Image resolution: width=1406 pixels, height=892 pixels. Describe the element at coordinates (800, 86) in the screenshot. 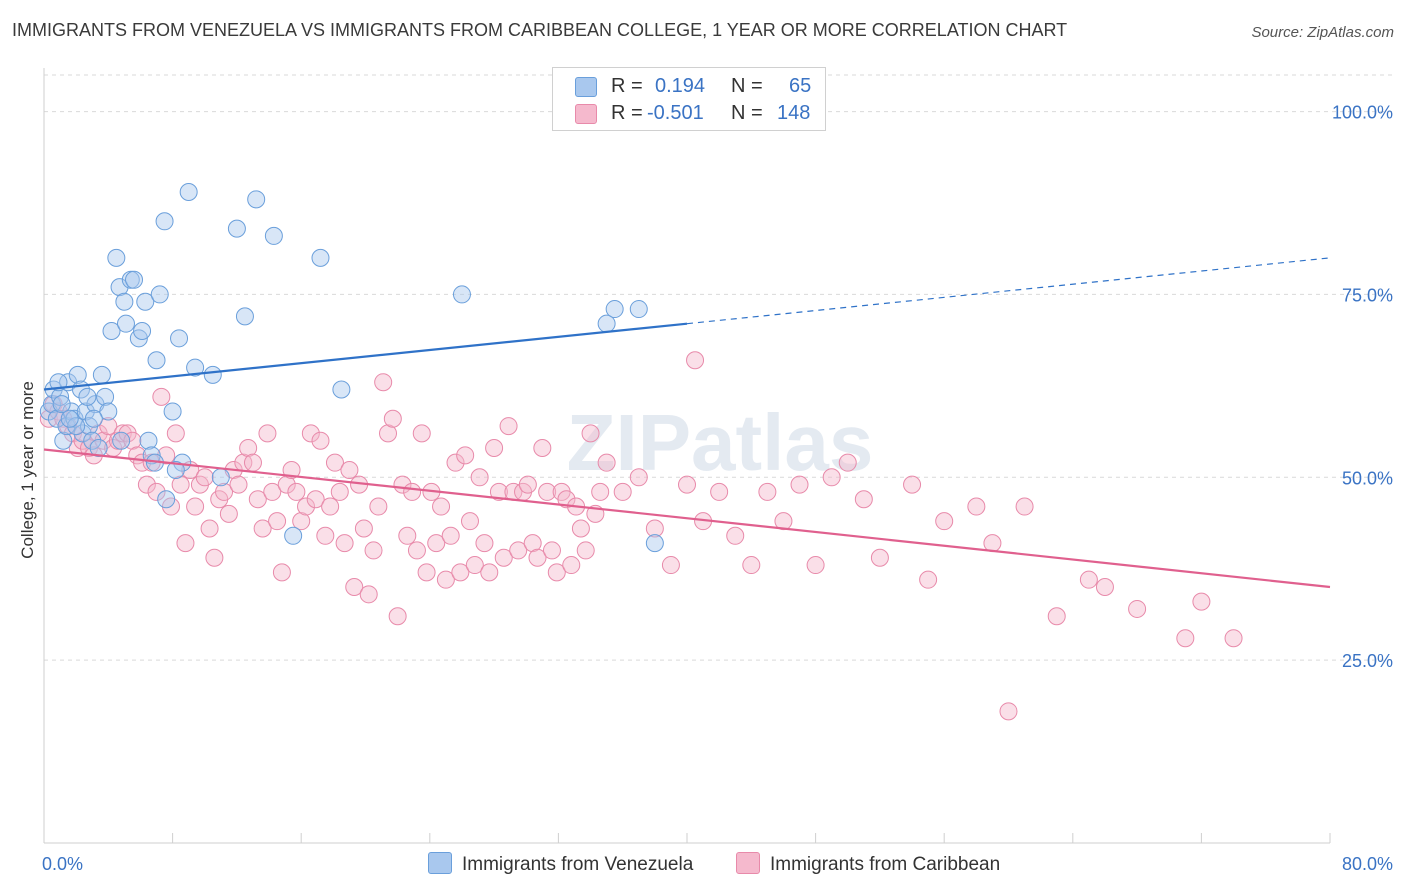

I see `legend-n-value: 65` at that location.